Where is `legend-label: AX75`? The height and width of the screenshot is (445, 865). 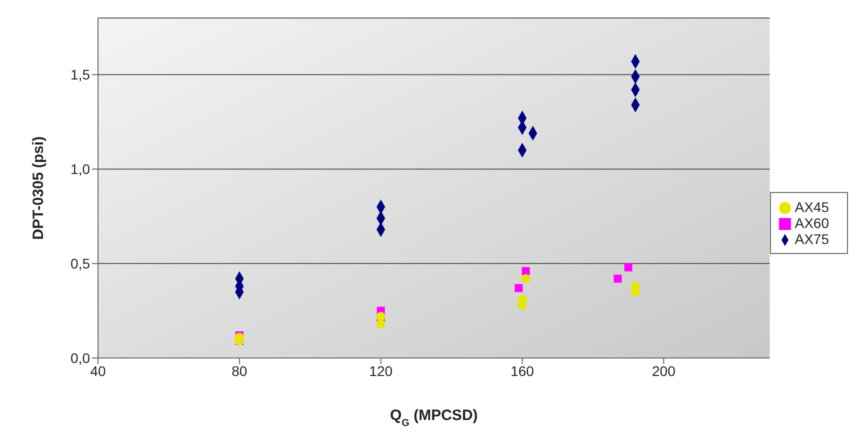 legend-label: AX75 is located at coordinates (811, 239).